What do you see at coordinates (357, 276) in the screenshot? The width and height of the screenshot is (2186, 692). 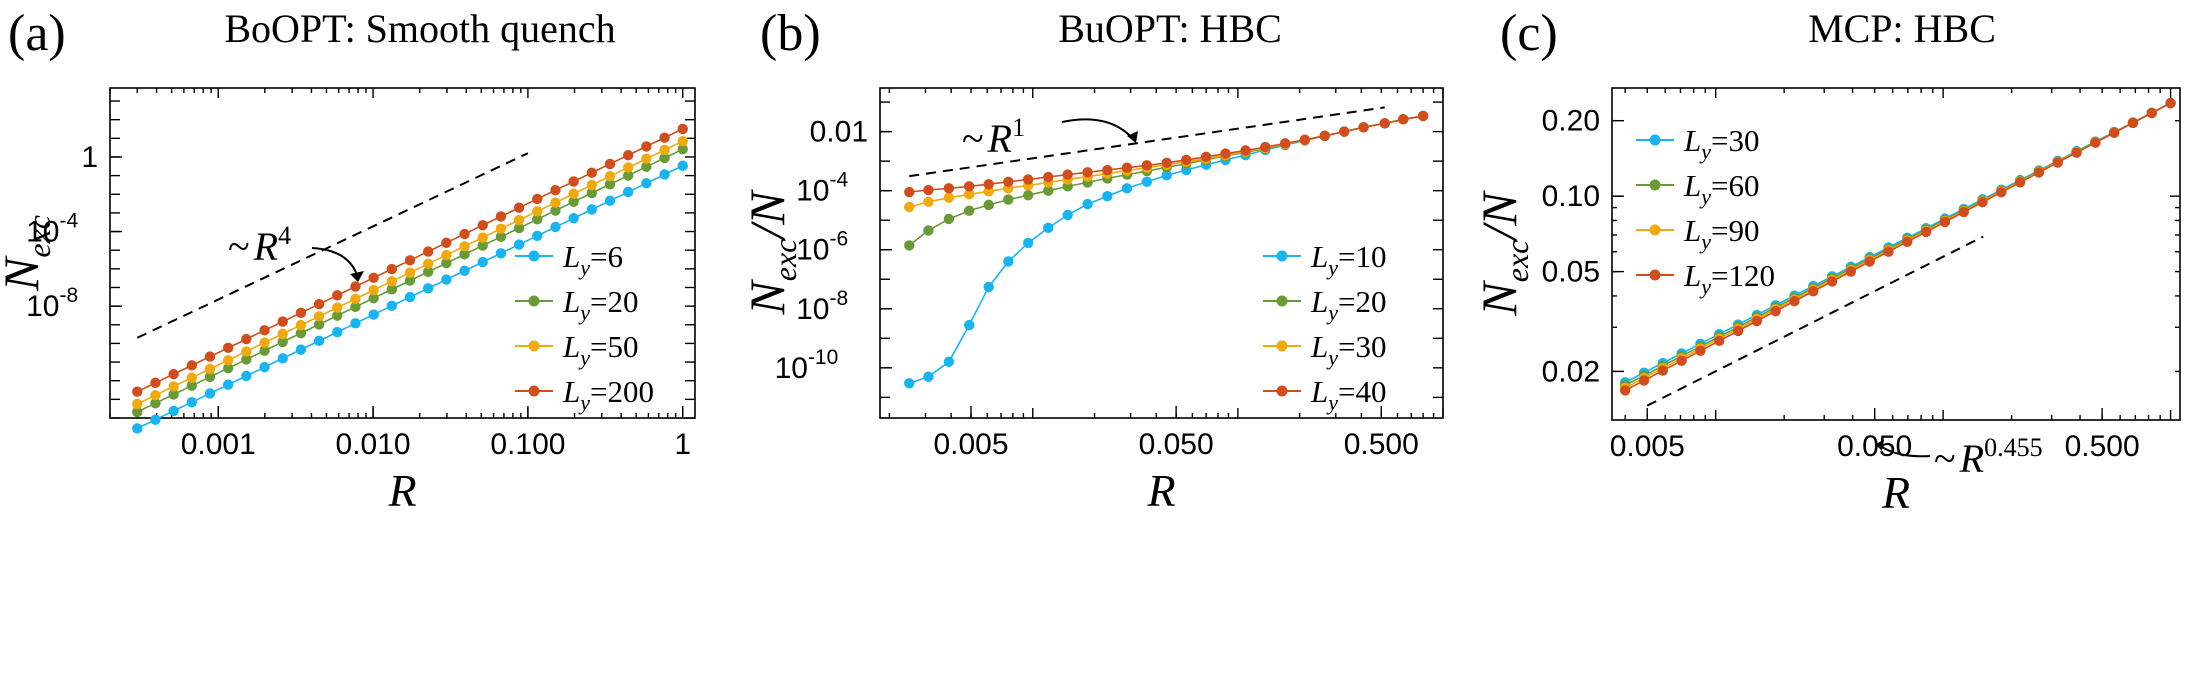 I see `arrowhead-icon` at bounding box center [357, 276].